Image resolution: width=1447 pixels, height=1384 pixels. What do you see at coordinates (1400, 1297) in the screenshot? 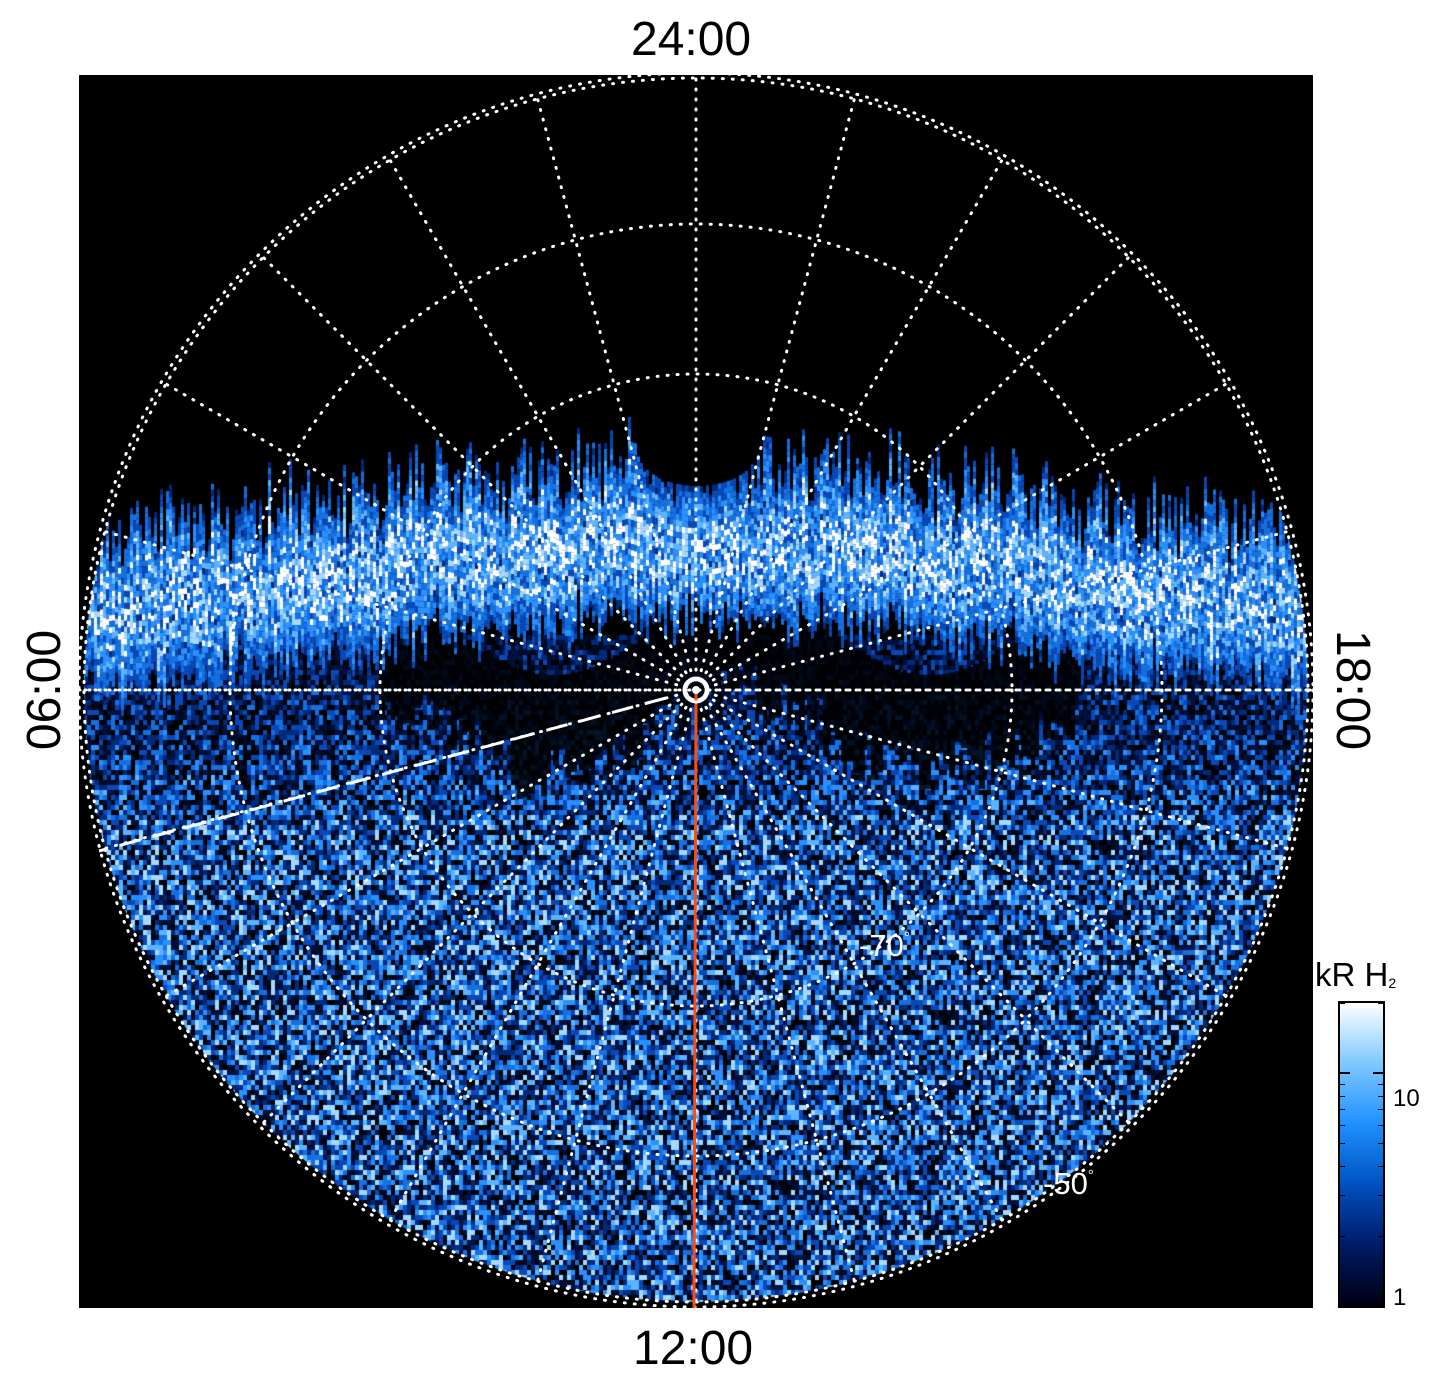
I see `colorbar-label-1: 1` at bounding box center [1400, 1297].